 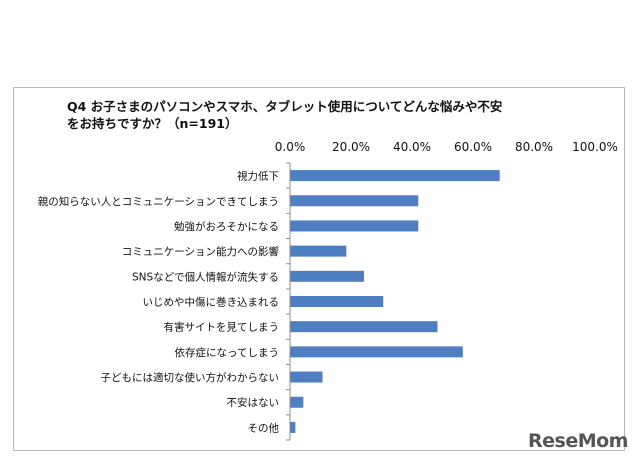 I want to click on x-tick-label: 80.0%, so click(x=534, y=147).